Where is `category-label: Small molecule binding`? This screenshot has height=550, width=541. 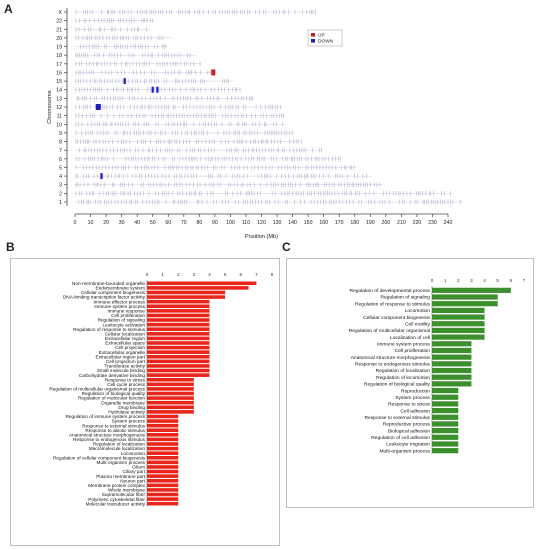
category-label: Small molecule binding is located at coordinates (121, 370).